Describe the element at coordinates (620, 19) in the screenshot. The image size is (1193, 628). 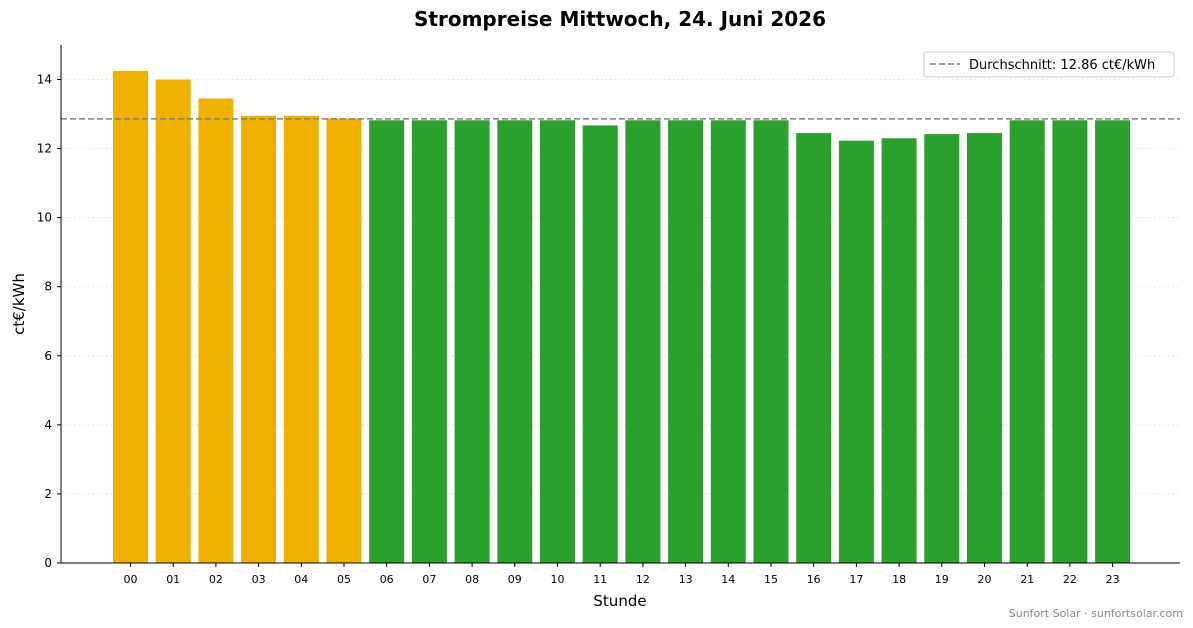
I see `chart-title: Strompreise Mittwoch, 24. Juni 2026` at that location.